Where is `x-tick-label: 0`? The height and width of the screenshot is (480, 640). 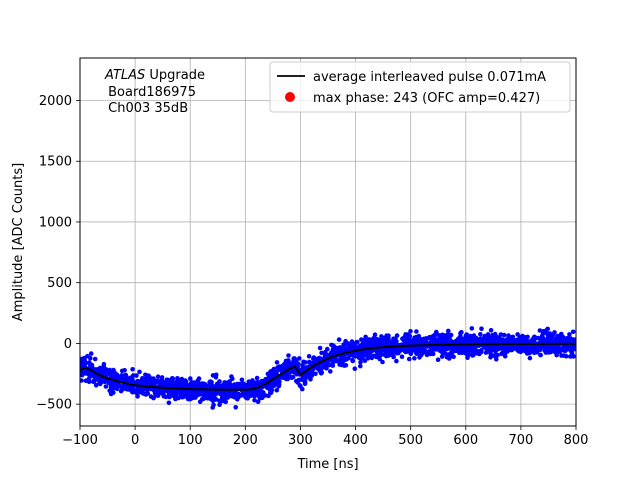
x-tick-label: 0 is located at coordinates (135, 440).